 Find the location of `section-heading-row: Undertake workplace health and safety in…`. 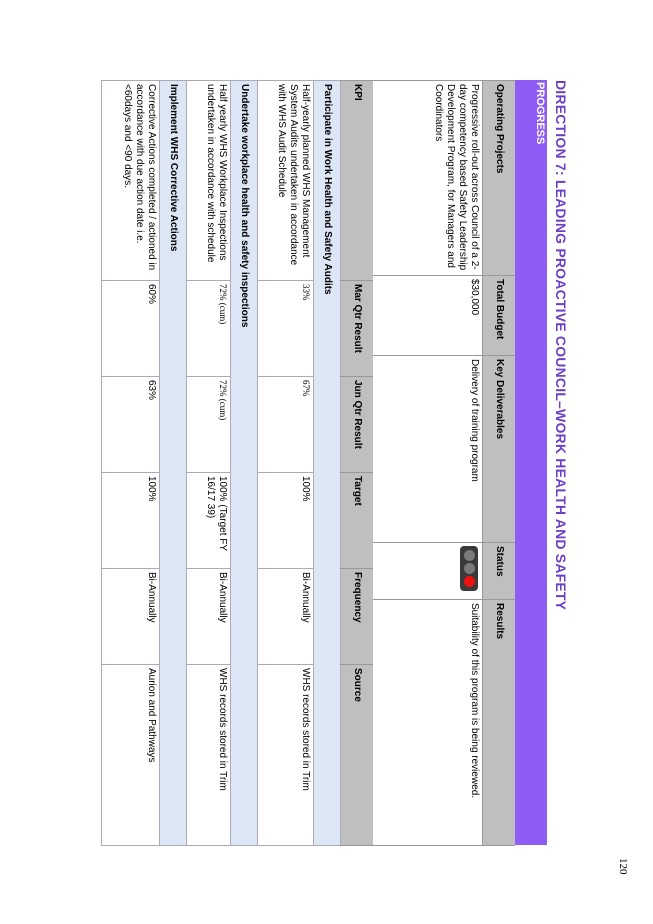

section-heading-row: Undertake workplace health and safety in… is located at coordinates (244, 463).